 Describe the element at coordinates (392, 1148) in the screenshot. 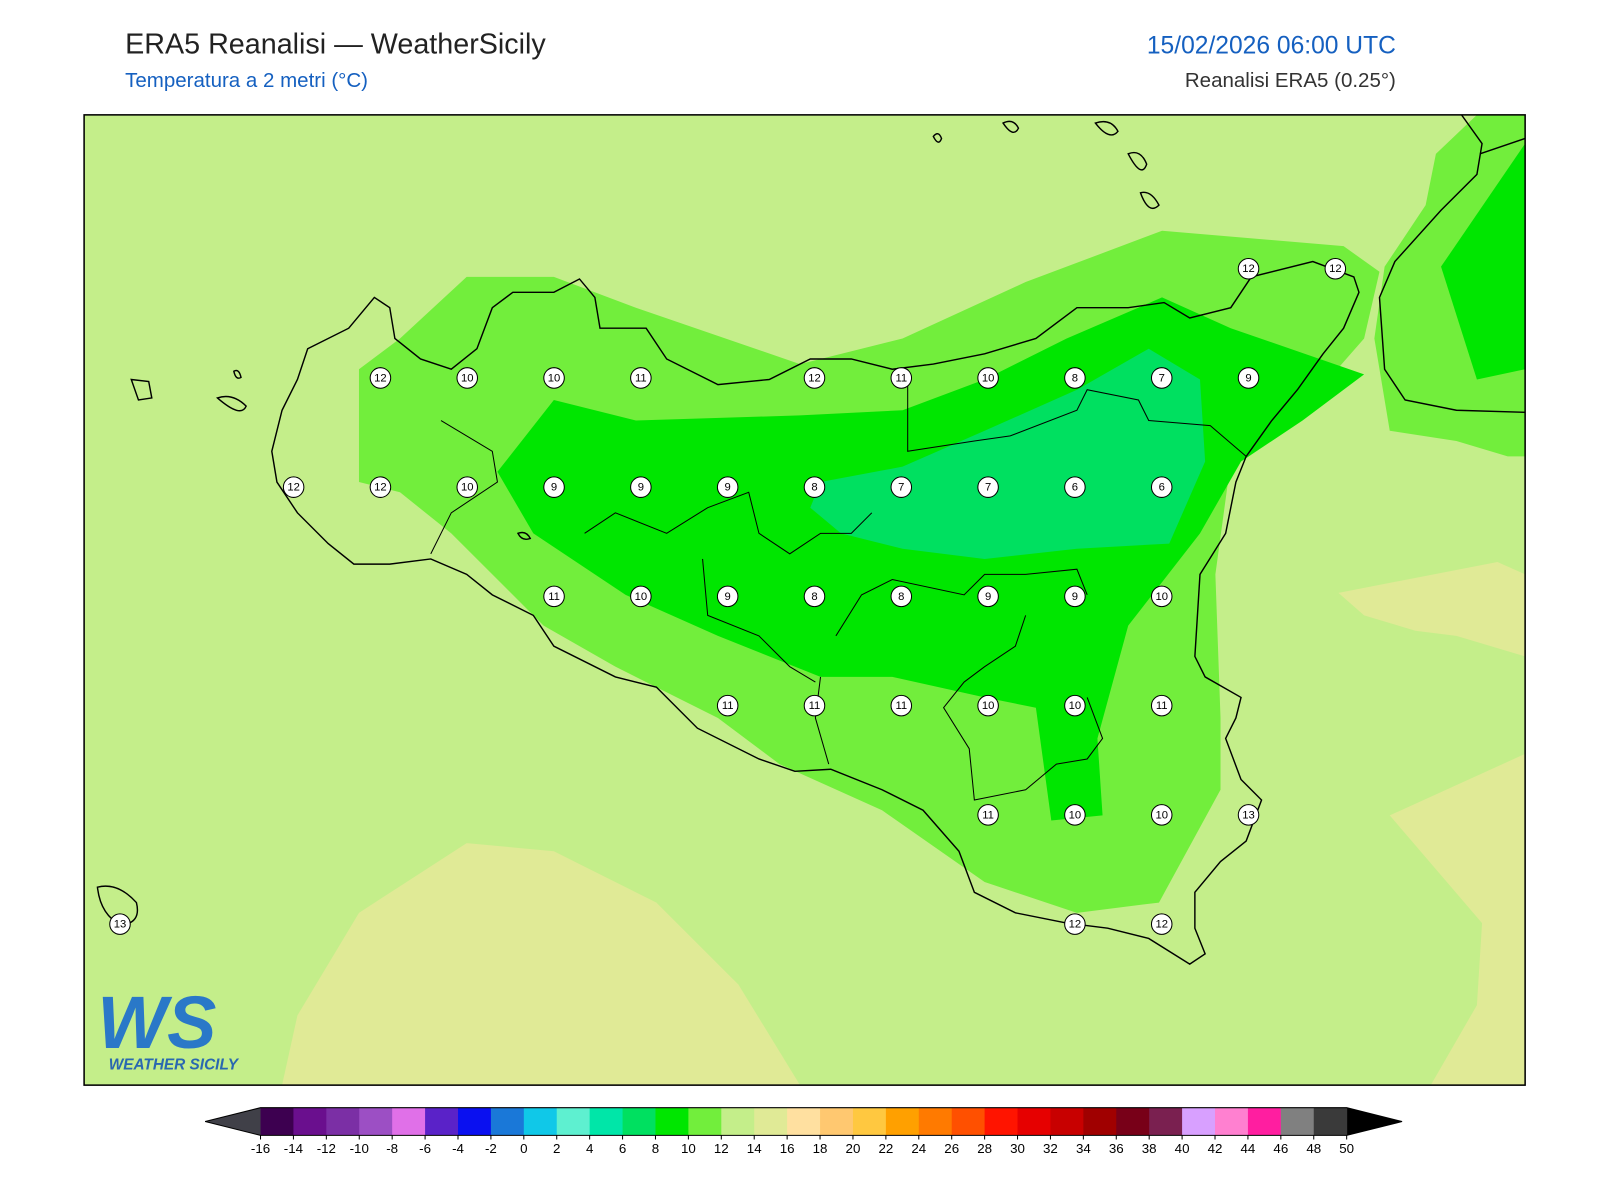

I see `colorbar-tick-label: -8` at that location.